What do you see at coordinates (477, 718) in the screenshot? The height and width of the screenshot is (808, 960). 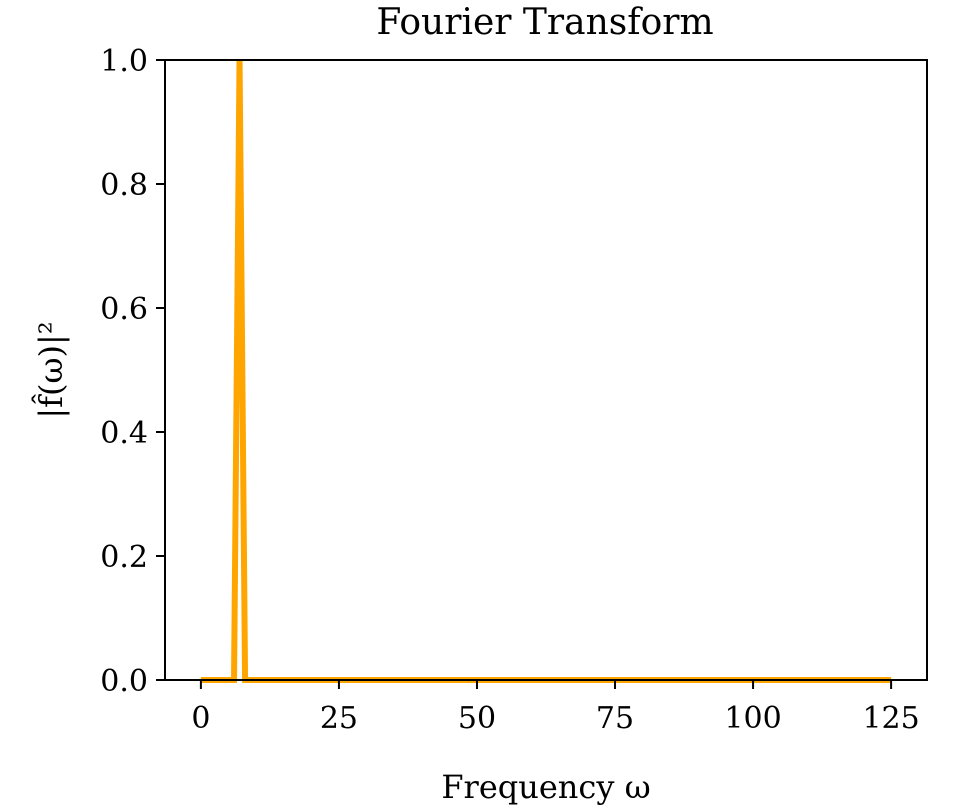 I see `x-tick-label: 50` at bounding box center [477, 718].